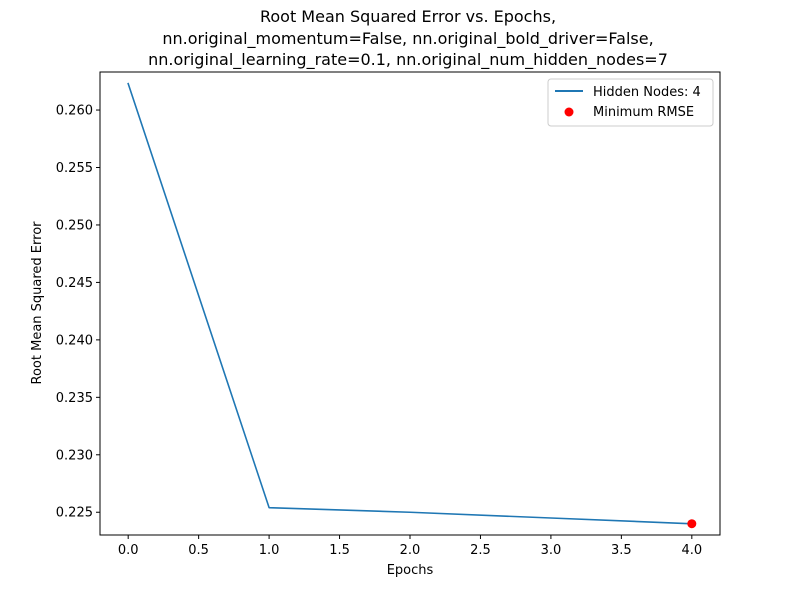  What do you see at coordinates (74, 398) in the screenshot?
I see `y-tick-label: 0.235` at bounding box center [74, 398].